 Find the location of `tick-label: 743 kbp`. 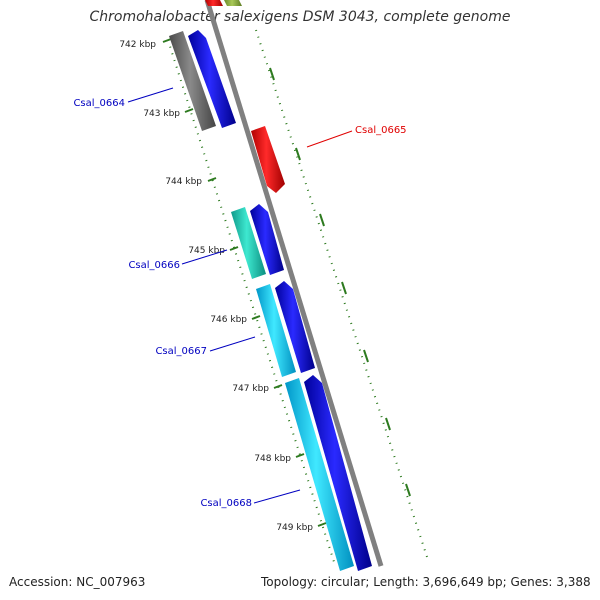

tick-label: 743 kbp is located at coordinates (161, 114).